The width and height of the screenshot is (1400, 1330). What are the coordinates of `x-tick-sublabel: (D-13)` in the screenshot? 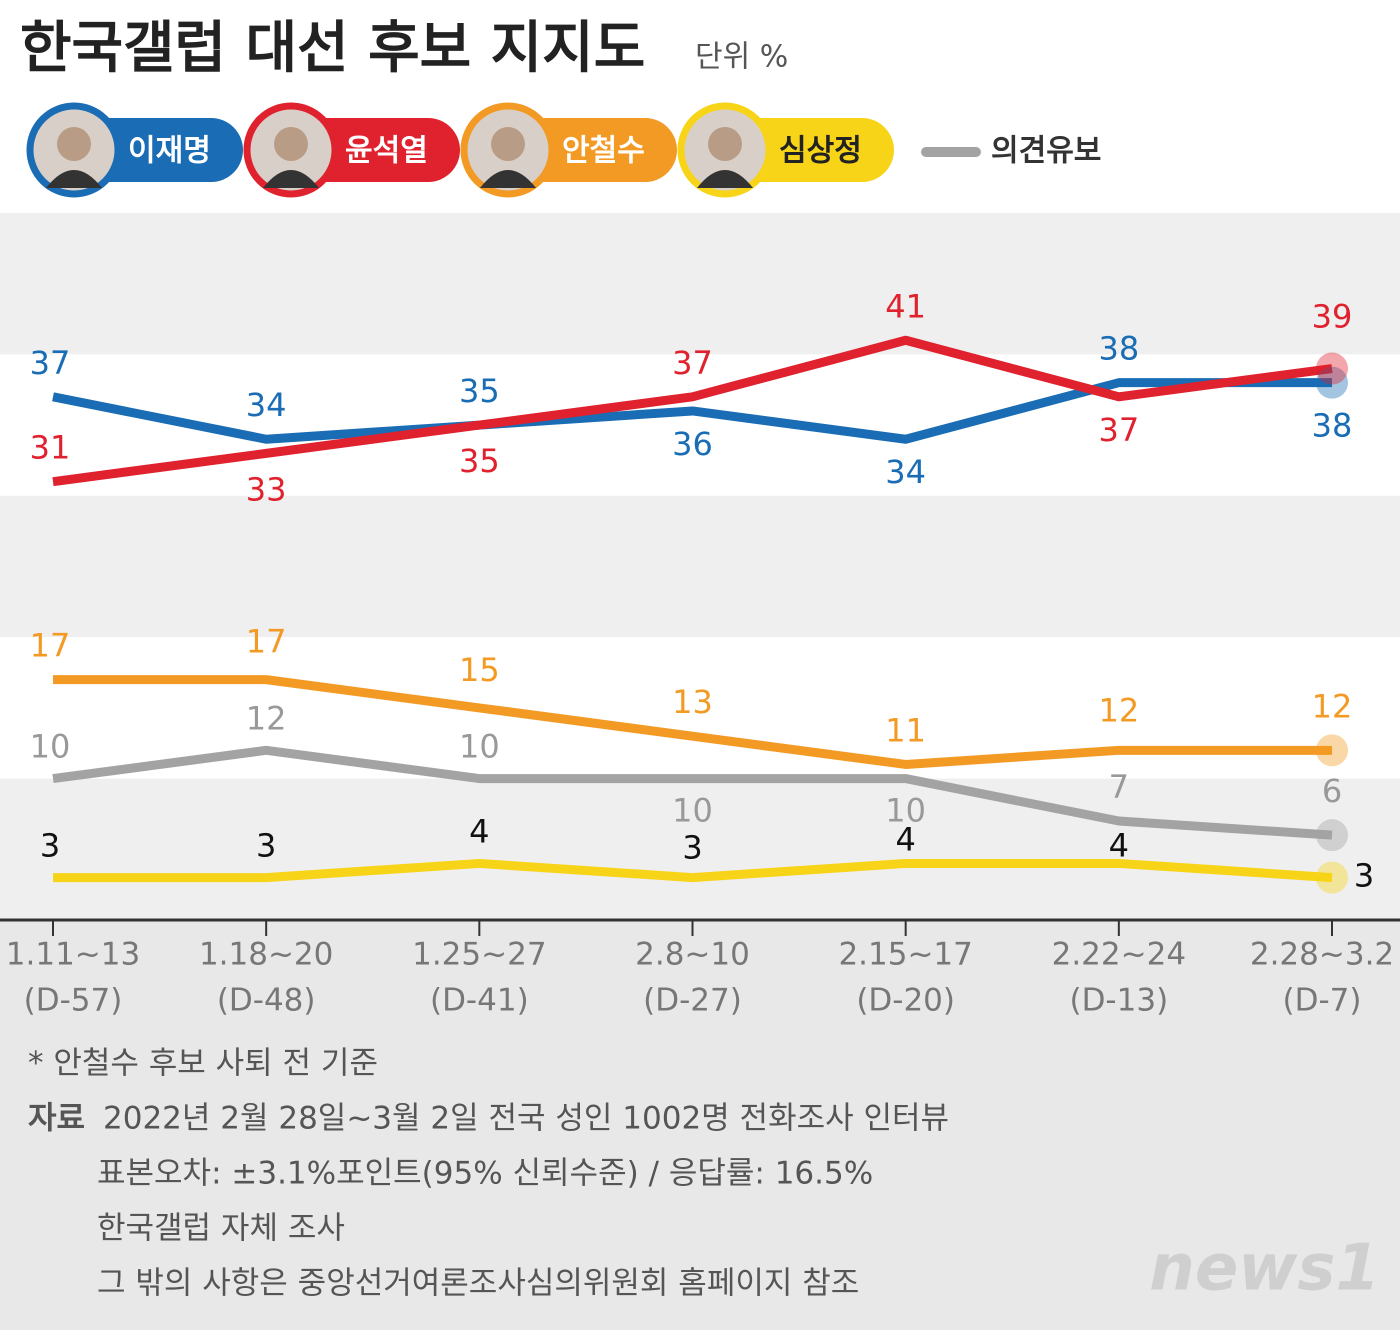 It's located at (1118, 1001).